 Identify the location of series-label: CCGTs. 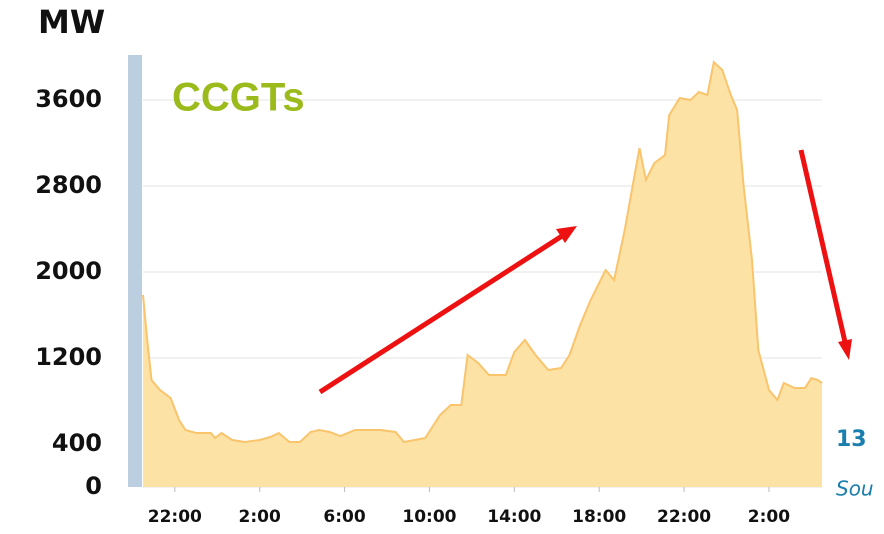
(238, 98).